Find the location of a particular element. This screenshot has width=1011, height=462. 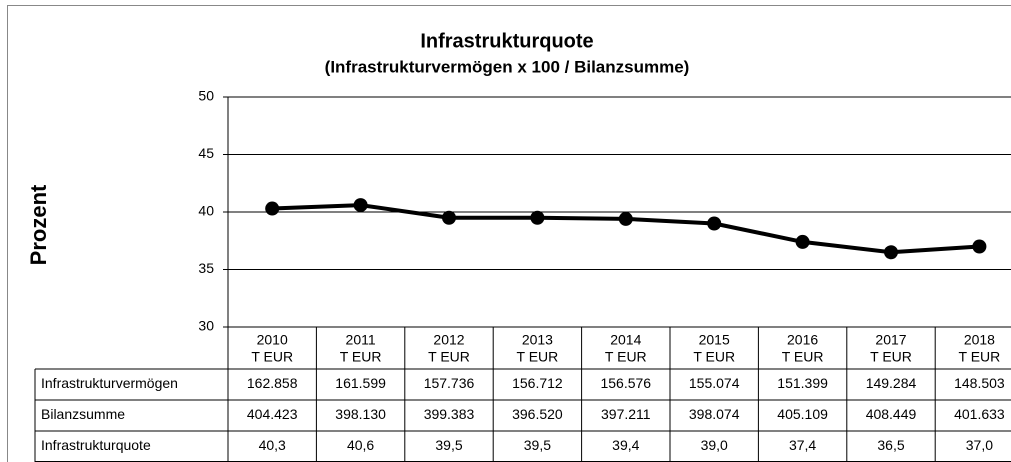

table-cell: 405.109 is located at coordinates (802, 414).